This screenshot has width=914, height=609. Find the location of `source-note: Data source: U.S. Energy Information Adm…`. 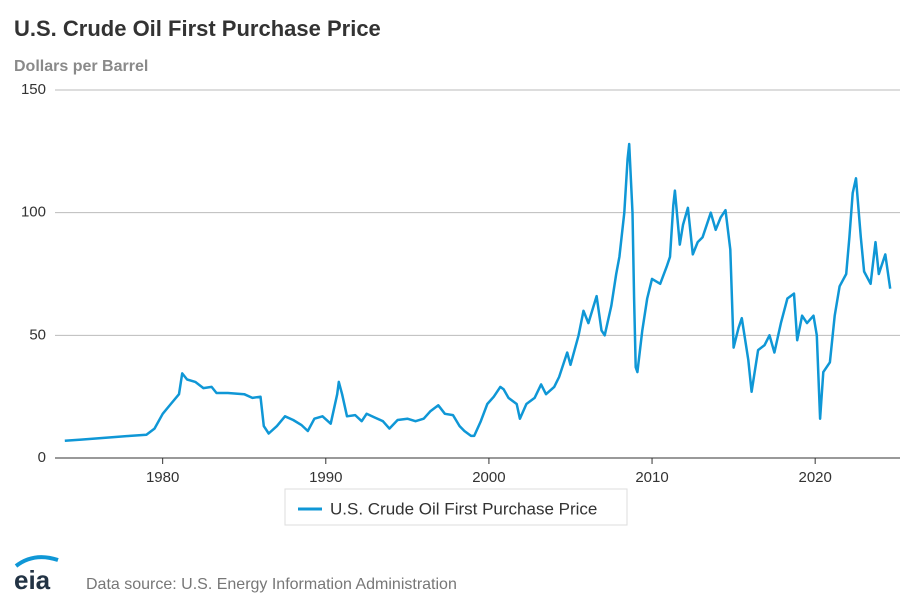

source-note: Data source: U.S. Energy Information Adm… is located at coordinates (271, 584).